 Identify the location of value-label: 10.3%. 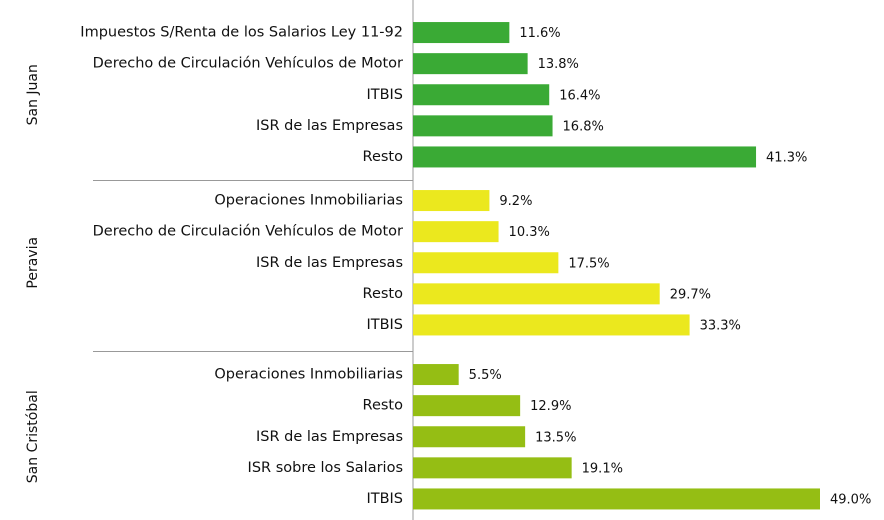
(529, 232).